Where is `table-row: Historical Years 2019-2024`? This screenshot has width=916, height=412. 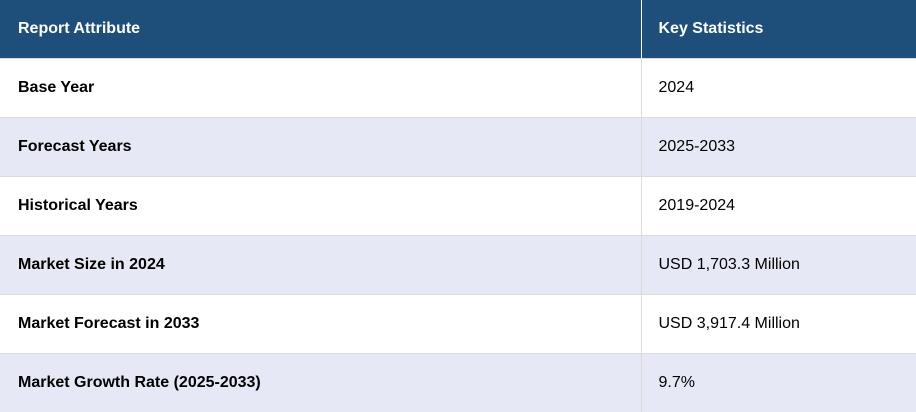
table-row: Historical Years 2019-2024 is located at coordinates (458, 205).